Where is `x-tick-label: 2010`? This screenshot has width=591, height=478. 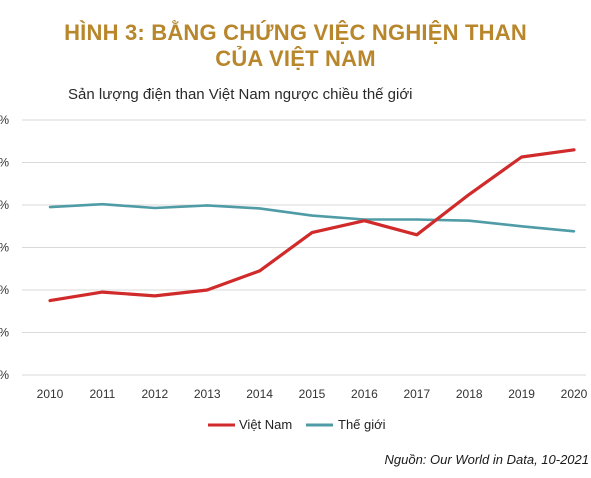
x-tick-label: 2010 is located at coordinates (50, 394).